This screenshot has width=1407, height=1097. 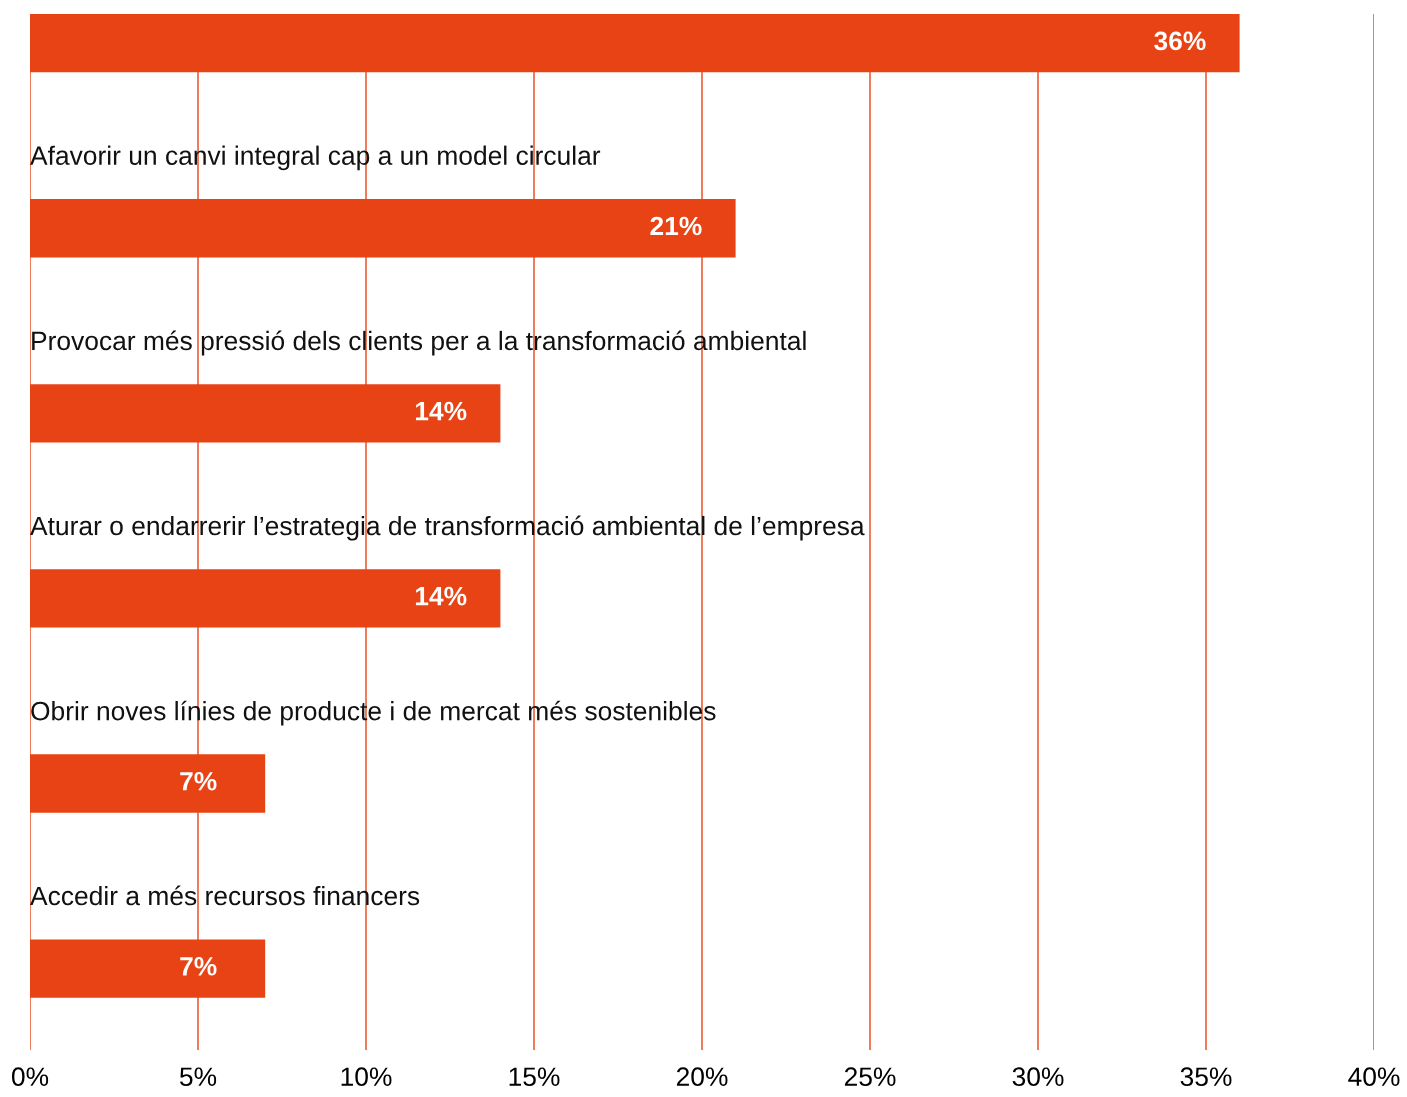 What do you see at coordinates (702, 1077) in the screenshot?
I see `x-tick-label: 20%` at bounding box center [702, 1077].